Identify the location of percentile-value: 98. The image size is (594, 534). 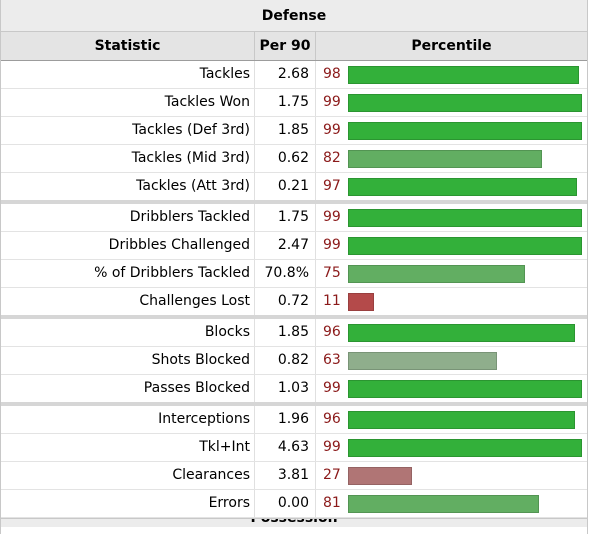
(332, 74).